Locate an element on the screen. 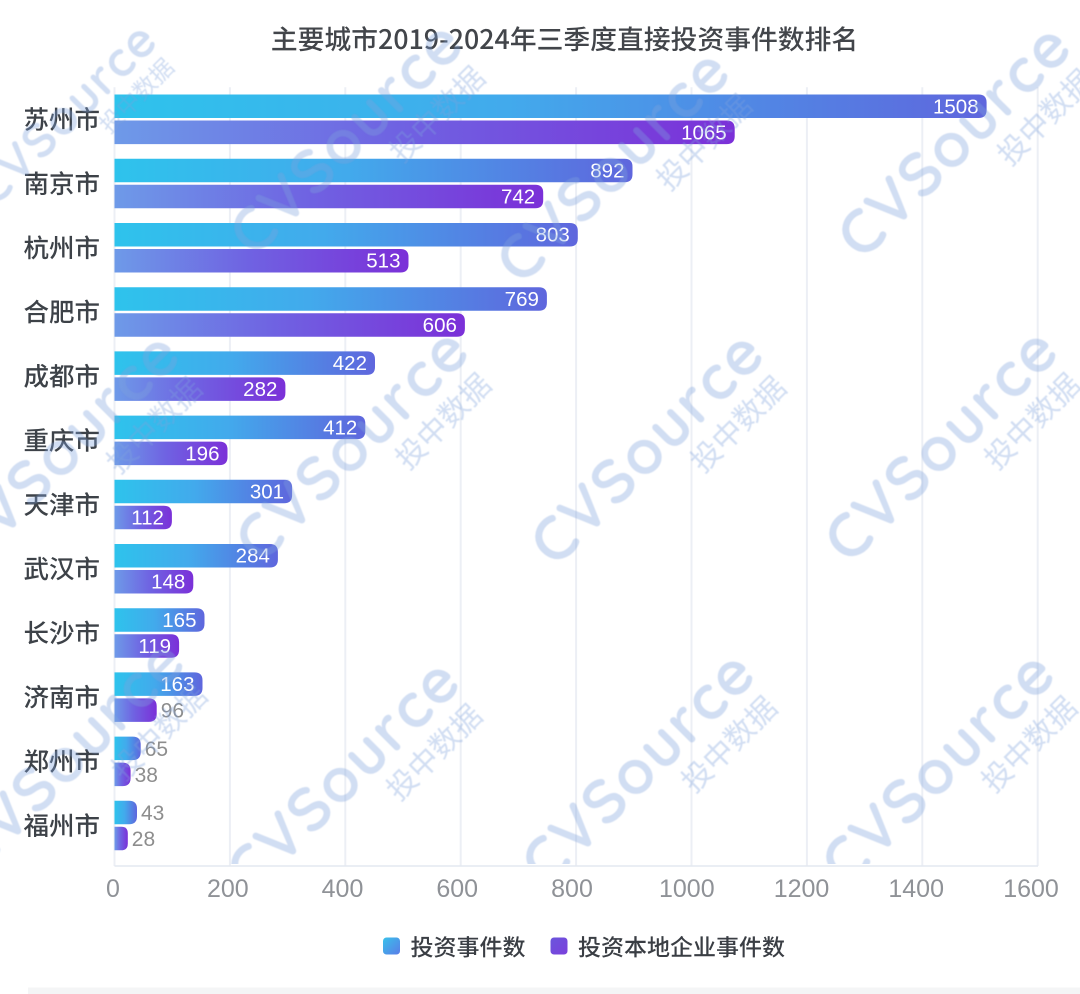 Image resolution: width=1080 pixels, height=994 pixels. svg-text: 1400 is located at coordinates (916, 889).